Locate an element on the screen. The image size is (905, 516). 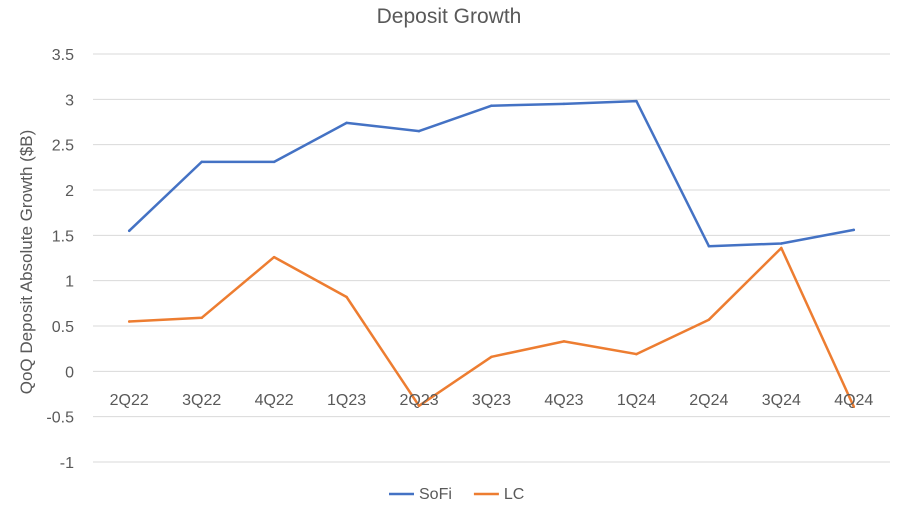
y-tick-label: 3 is located at coordinates (69, 100).